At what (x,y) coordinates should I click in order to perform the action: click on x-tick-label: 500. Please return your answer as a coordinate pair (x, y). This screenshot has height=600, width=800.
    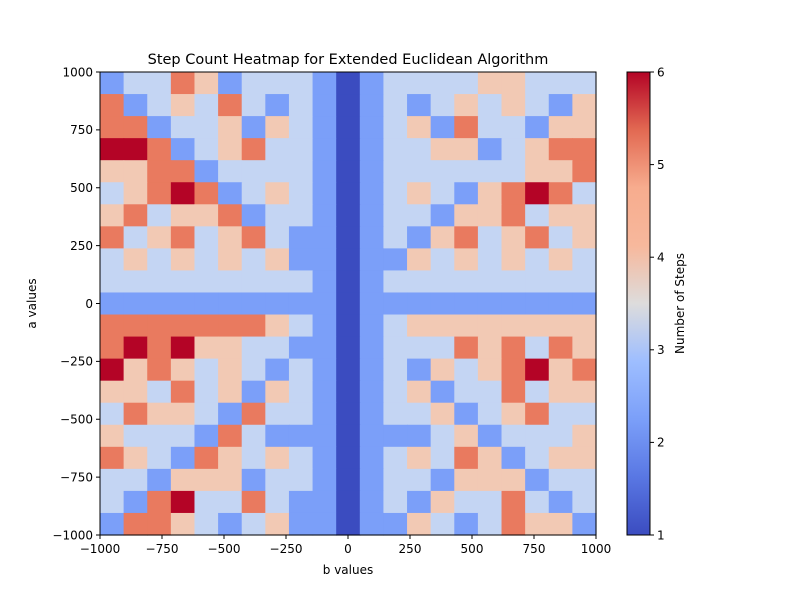
    Looking at the image, I should click on (472, 549).